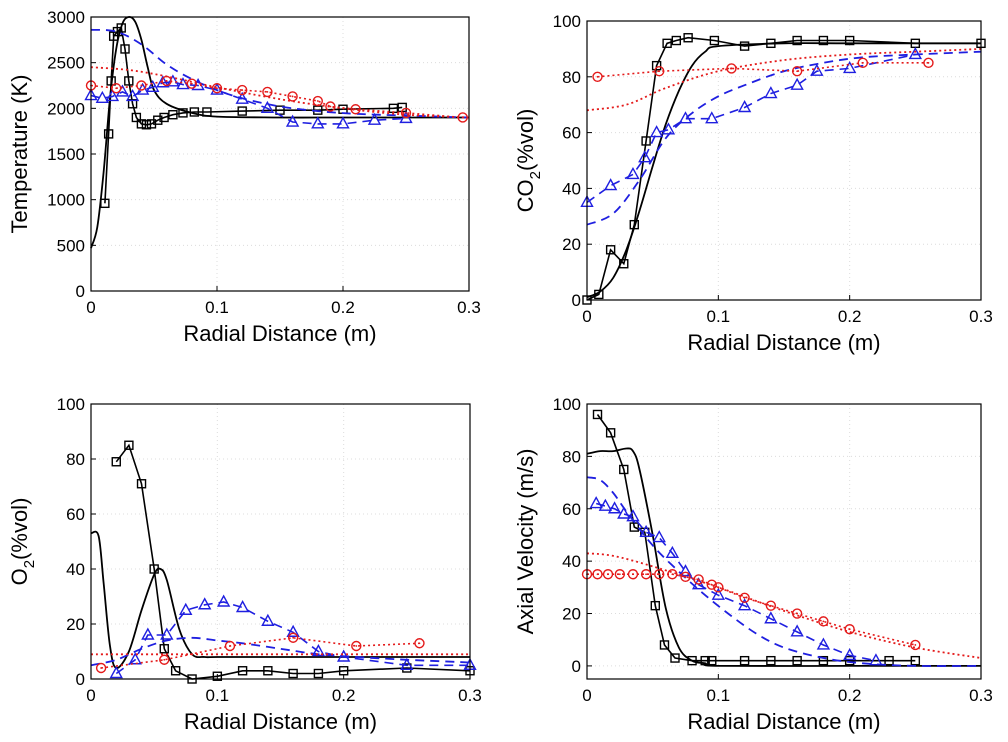 The width and height of the screenshot is (1008, 742). Describe the element at coordinates (586, 695) in the screenshot. I see `x-tick-label: 0` at that location.